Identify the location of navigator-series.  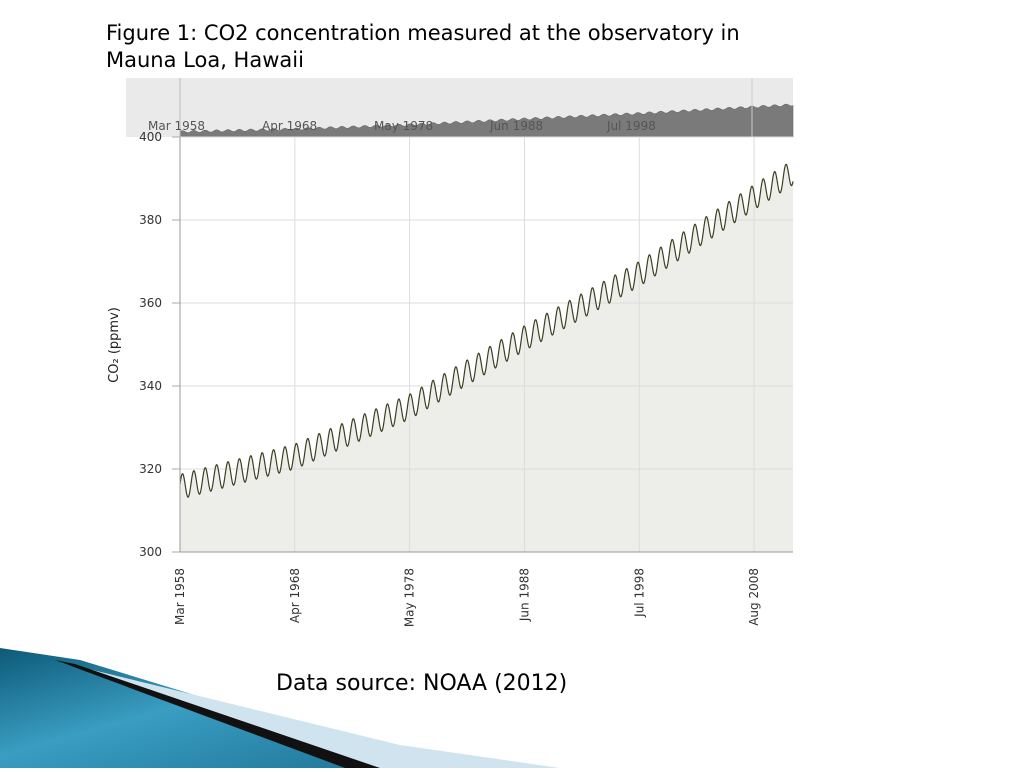
(486, 120).